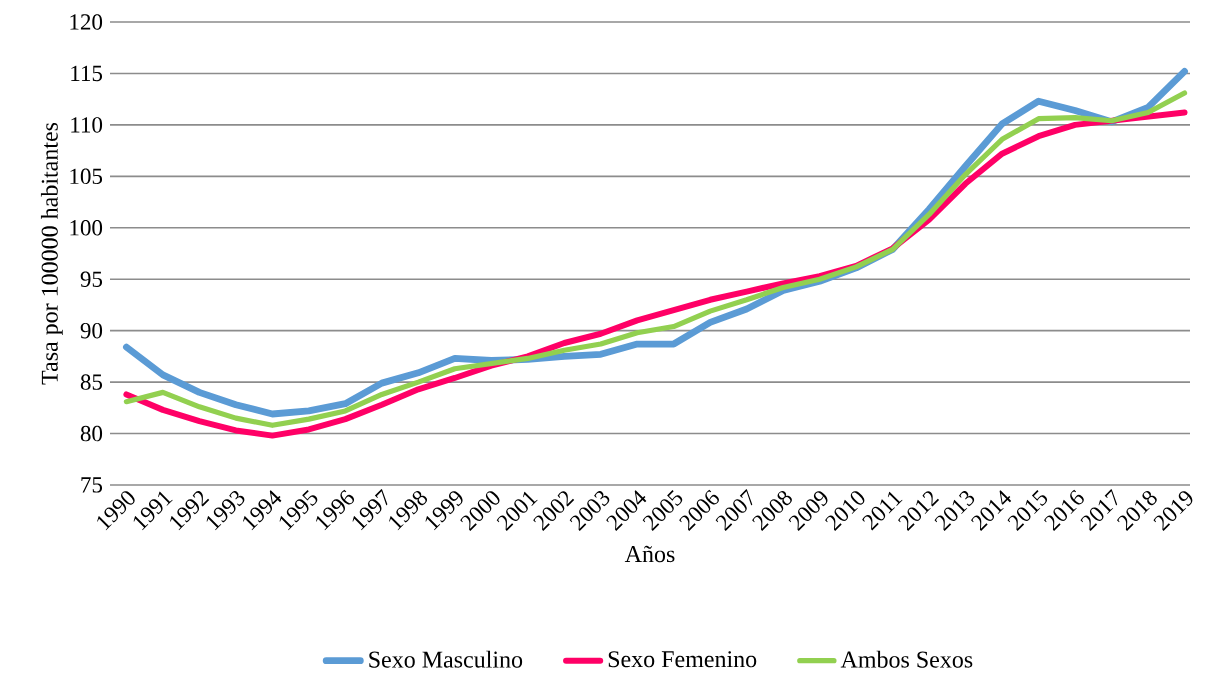 Image resolution: width=1206 pixels, height=678 pixels. I want to click on y-tick-label: 75, so click(92, 485).